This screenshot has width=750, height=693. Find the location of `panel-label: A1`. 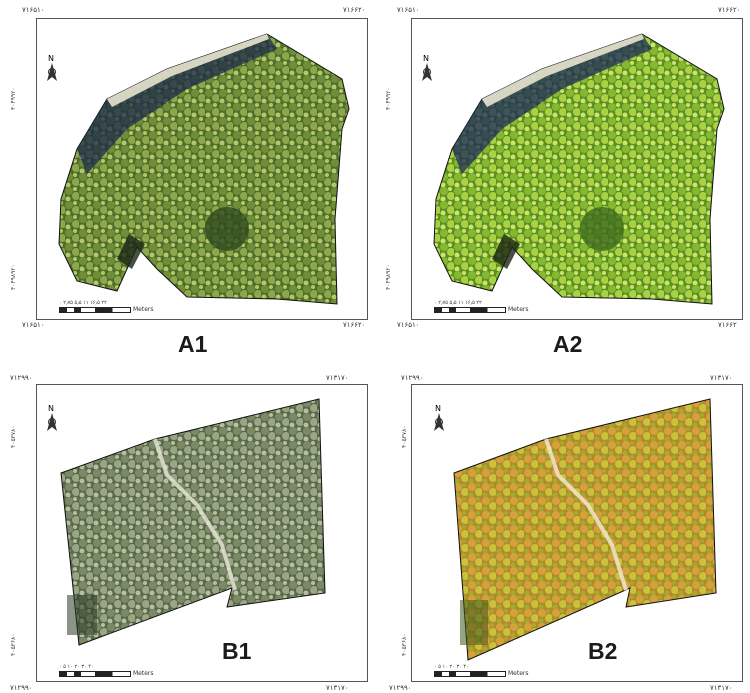

panel-label: A1 is located at coordinates (193, 344).